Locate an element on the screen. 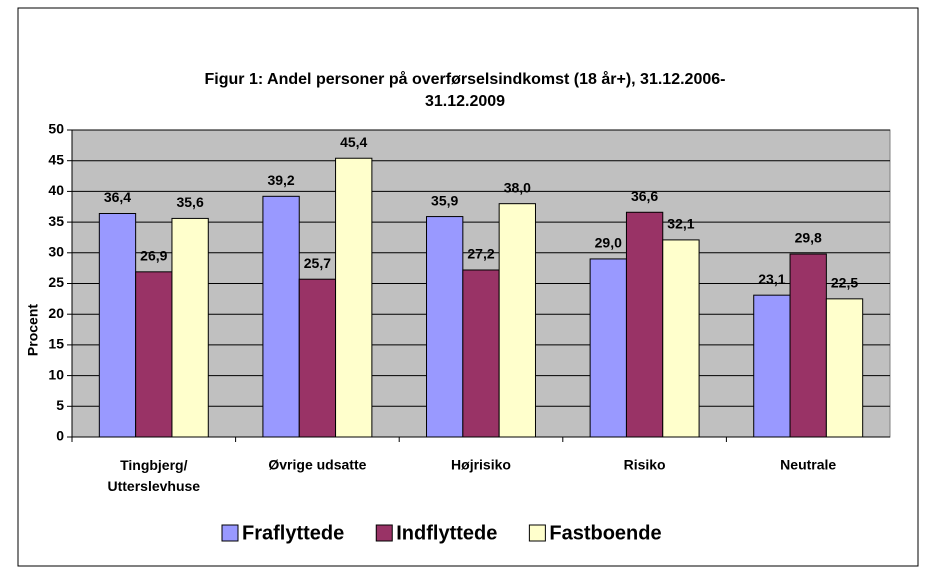 This screenshot has height=573, width=926. y-tick-label: 40 is located at coordinates (56, 190).